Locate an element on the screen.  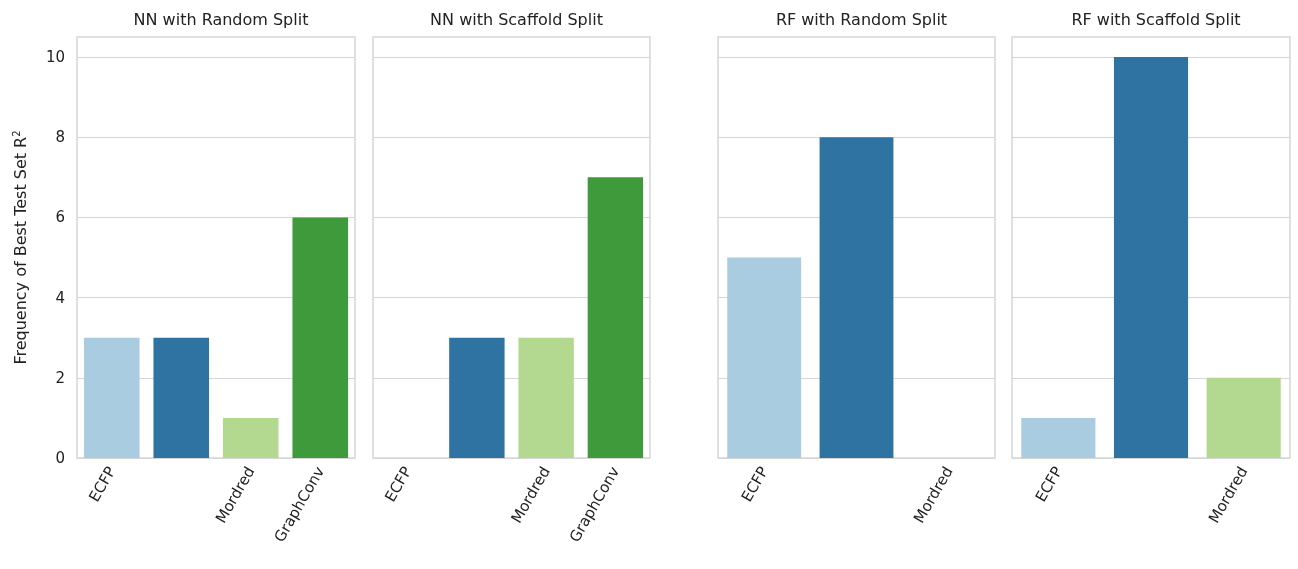
y-tick-label: 6 is located at coordinates (60, 217).